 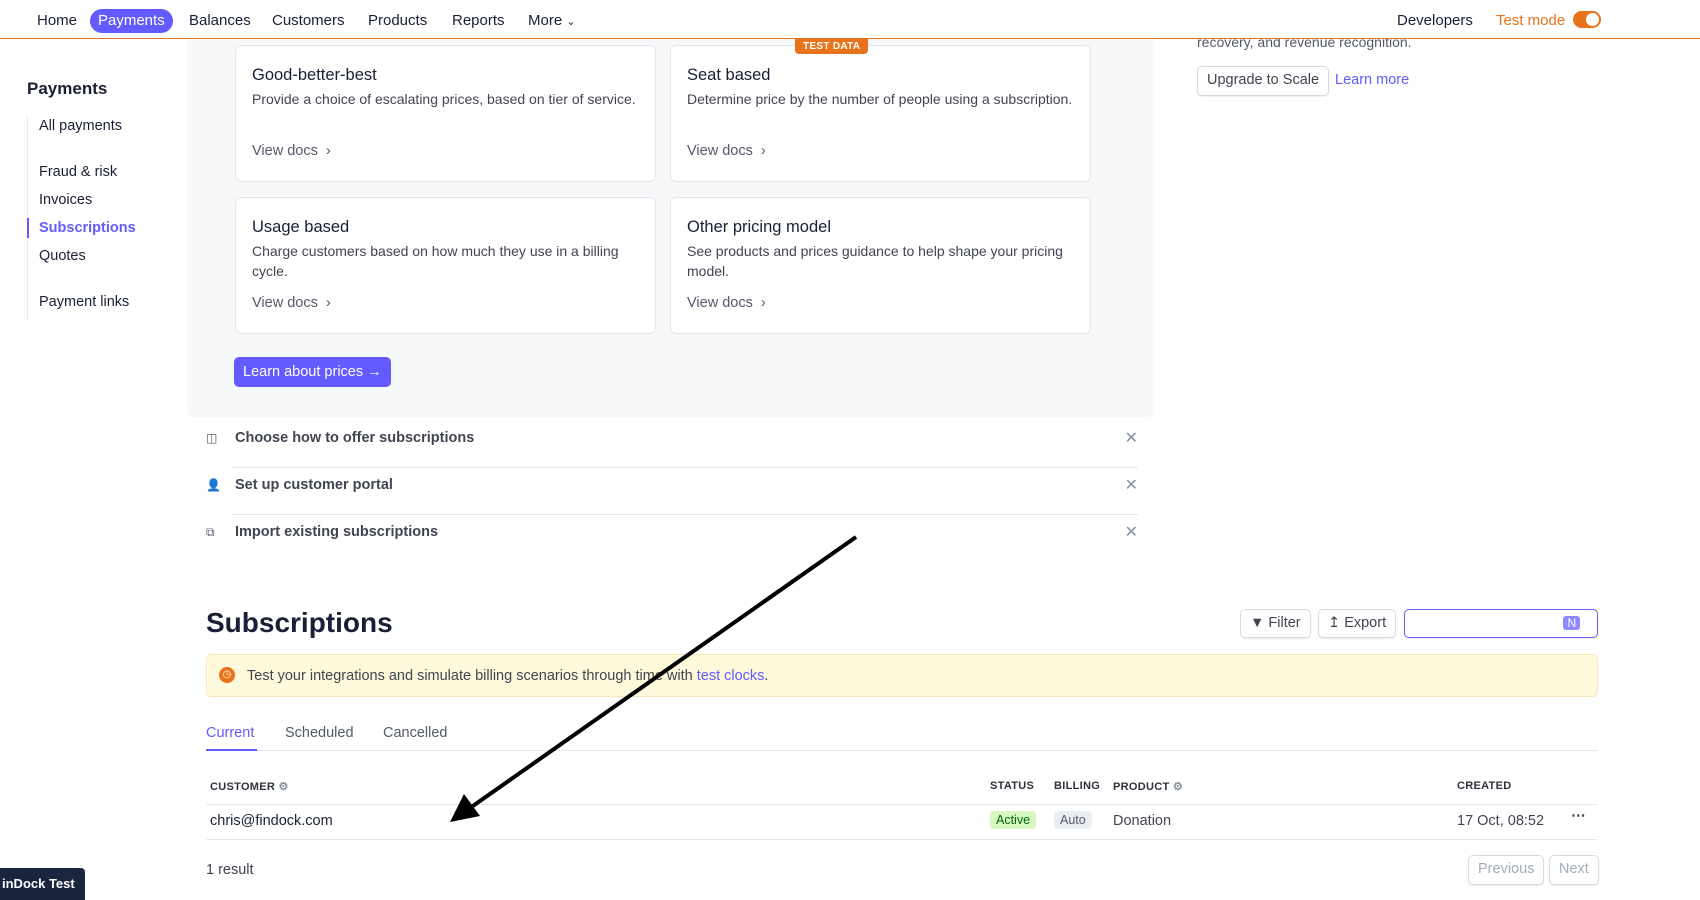 I want to click on sidebar-item-quotes: Quotes, so click(x=62, y=256).